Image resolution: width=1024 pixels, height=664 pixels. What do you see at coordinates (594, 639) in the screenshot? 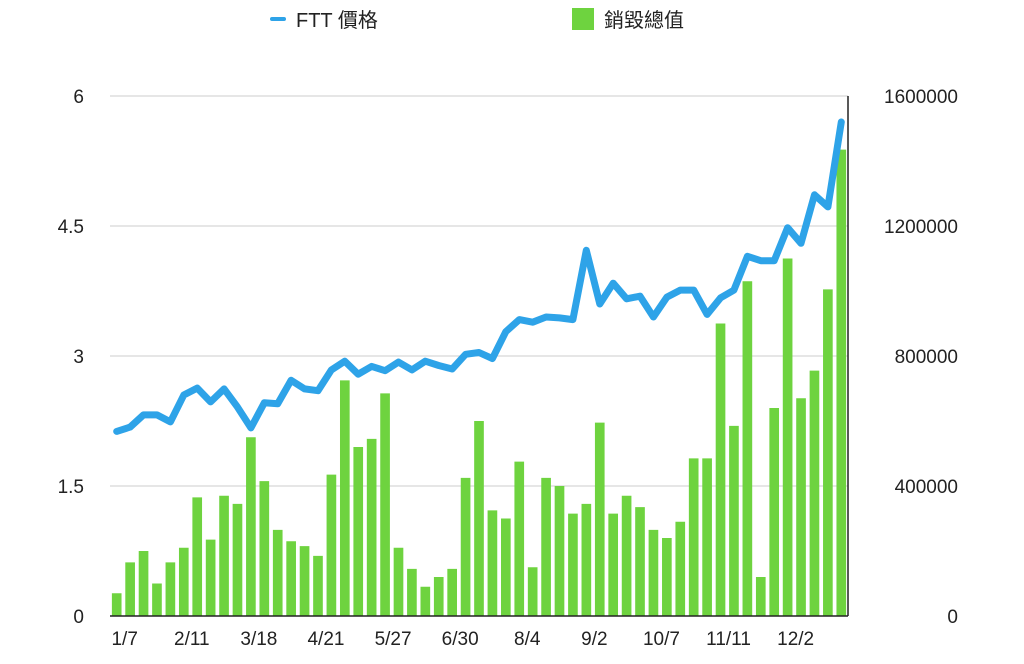
I see `x-axis-tick-label: 9/2` at bounding box center [594, 639].